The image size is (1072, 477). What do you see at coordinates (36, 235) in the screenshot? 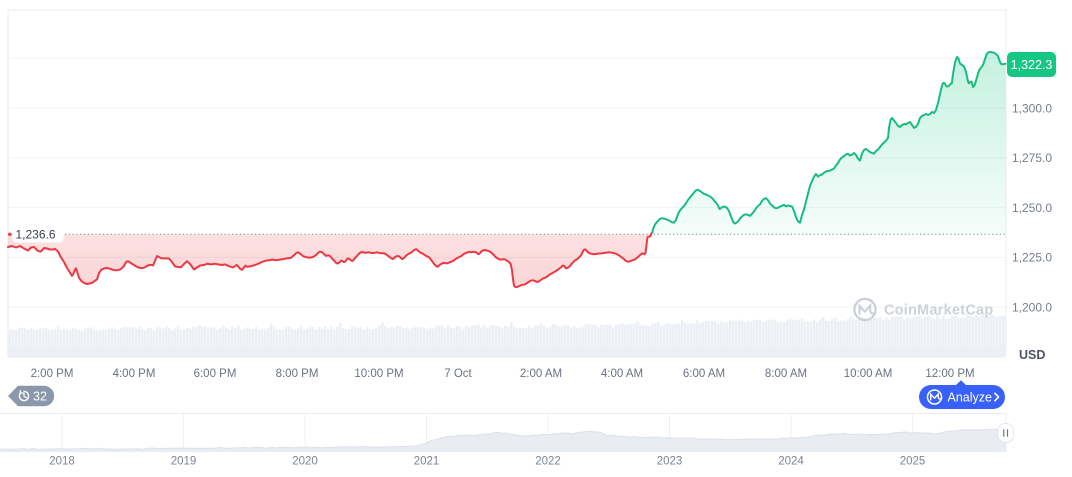
I see `svg-text: 1,236.6` at bounding box center [36, 235].